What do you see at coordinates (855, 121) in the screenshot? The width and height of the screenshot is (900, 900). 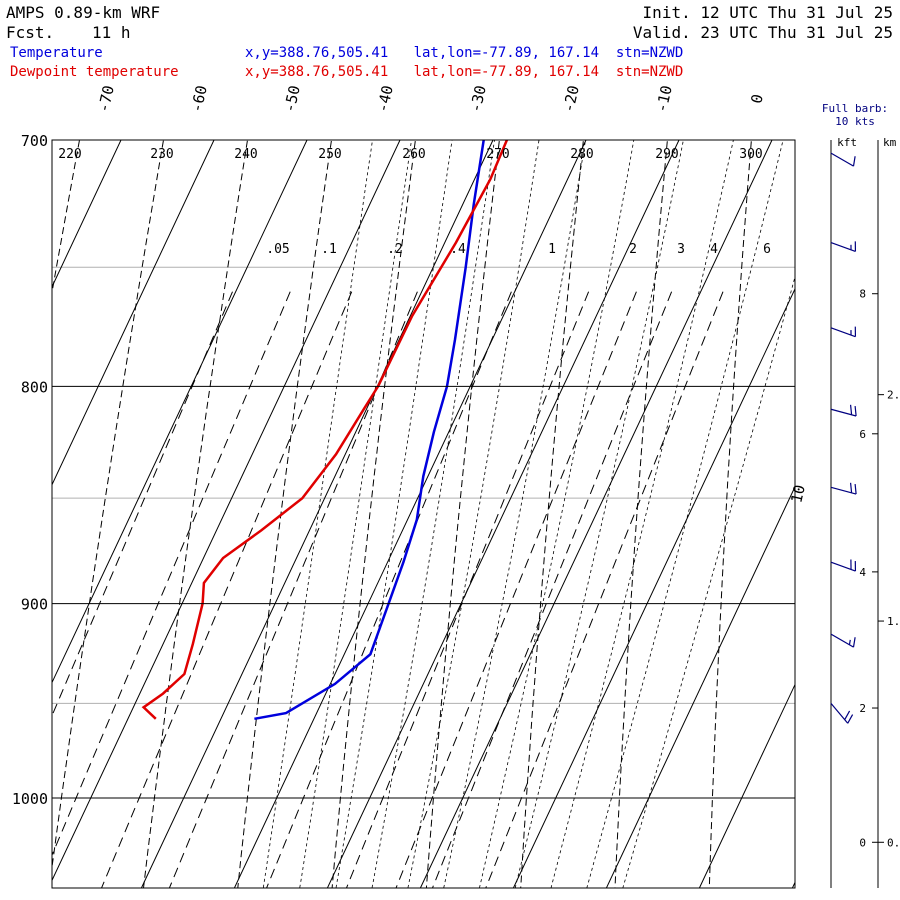 I see `barb-note-line2: 10 kts` at bounding box center [855, 121].